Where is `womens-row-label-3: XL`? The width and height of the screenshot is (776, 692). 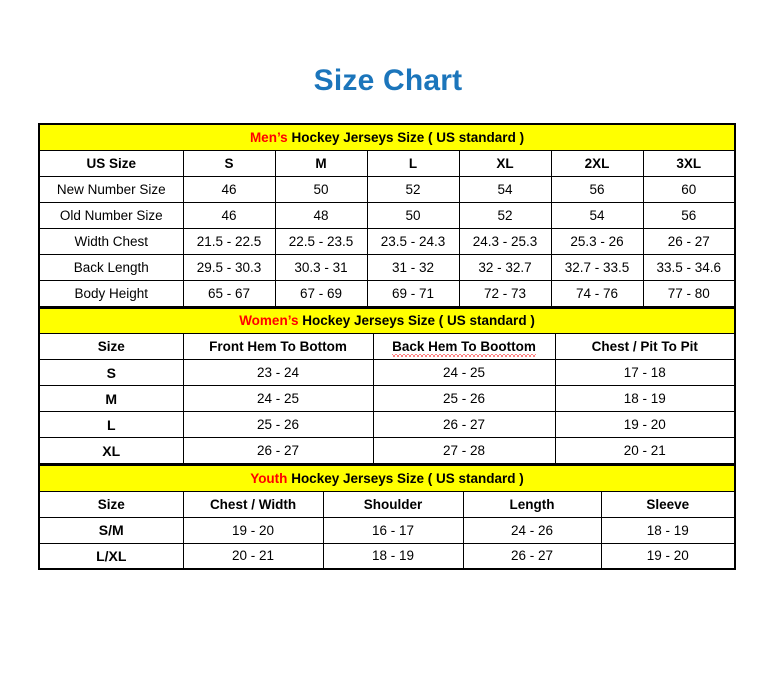 womens-row-label-3: XL is located at coordinates (111, 450).